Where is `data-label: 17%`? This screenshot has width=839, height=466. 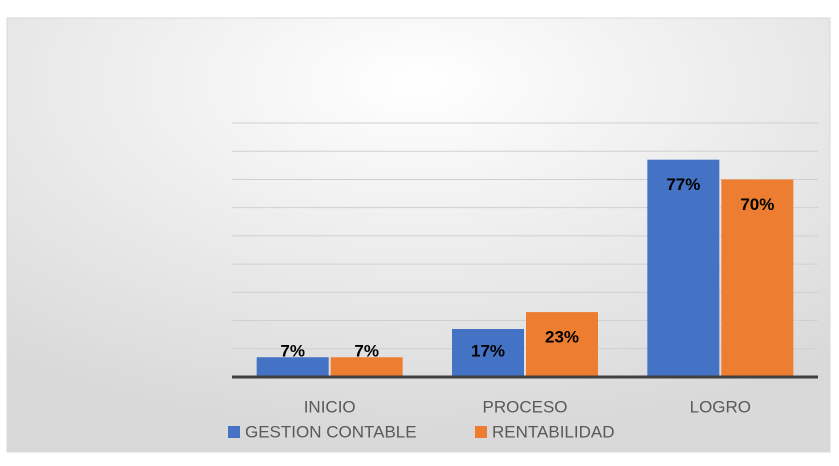
data-label: 17% is located at coordinates (488, 350).